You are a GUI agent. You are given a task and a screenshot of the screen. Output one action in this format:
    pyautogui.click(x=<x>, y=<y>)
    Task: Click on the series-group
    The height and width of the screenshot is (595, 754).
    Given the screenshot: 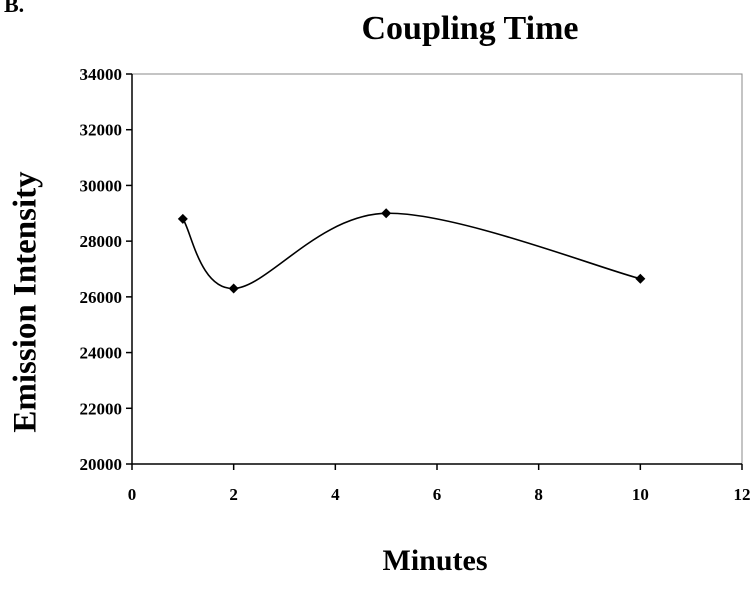 What is the action you would take?
    pyautogui.click(x=411, y=251)
    